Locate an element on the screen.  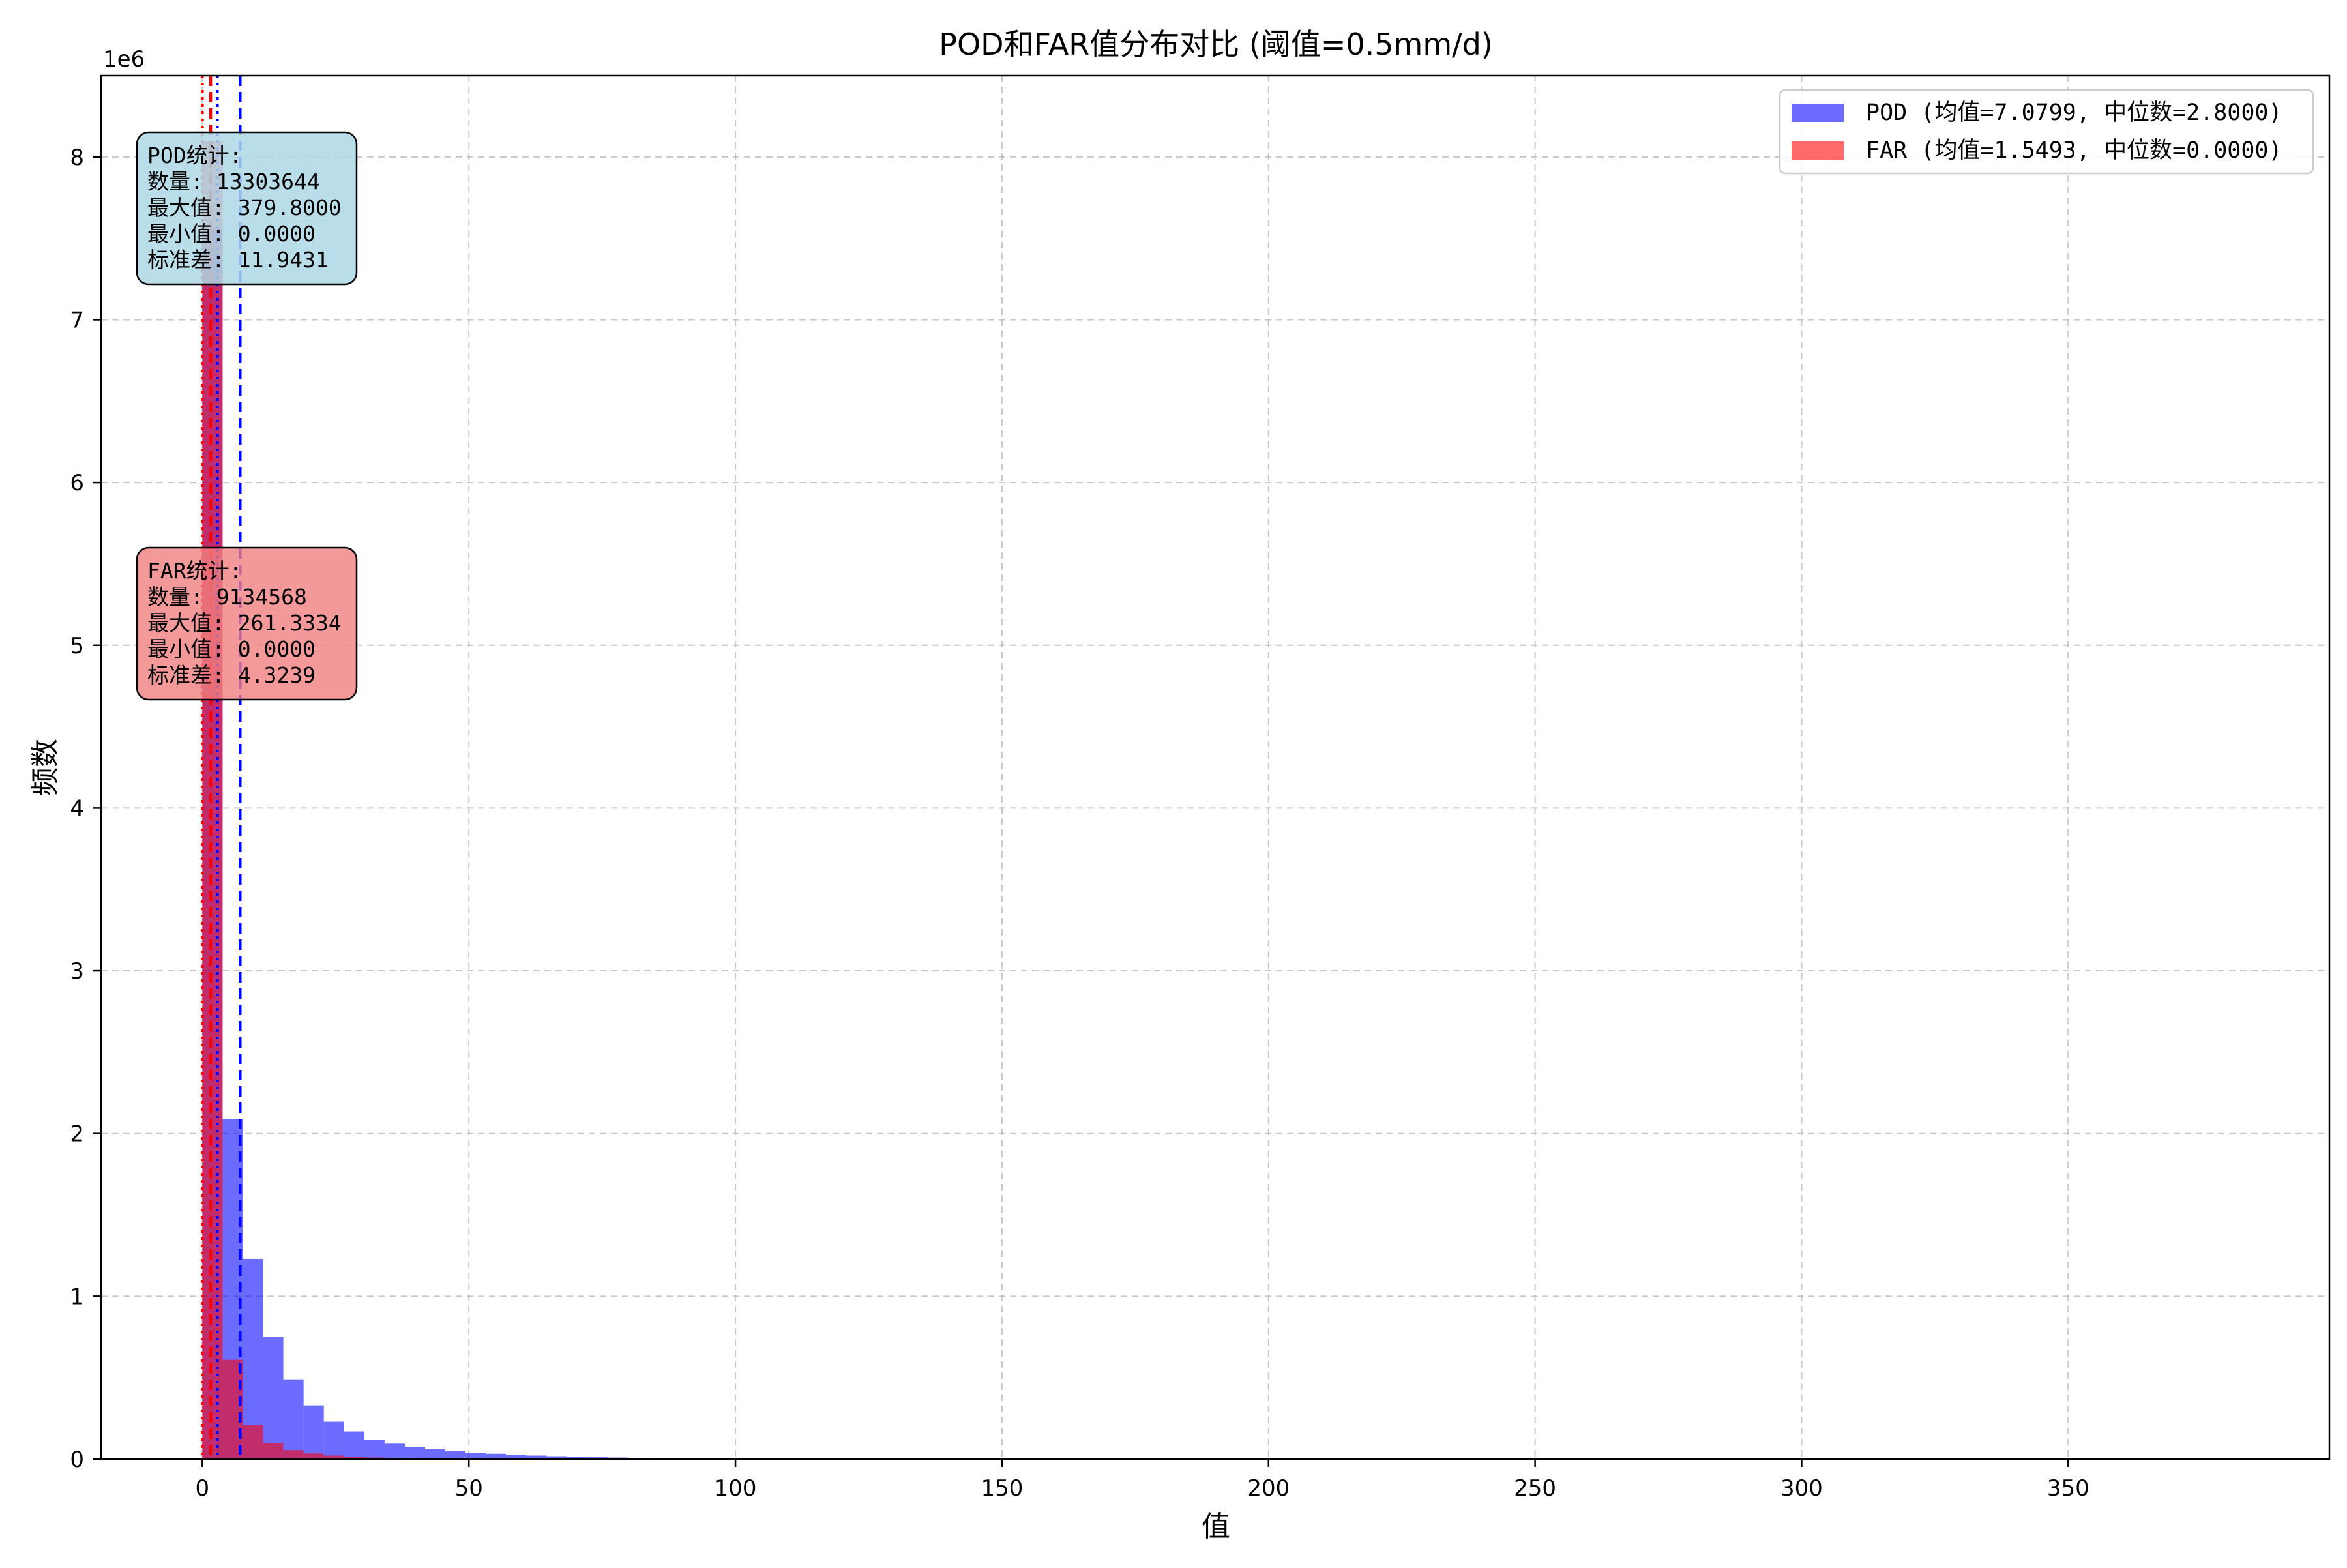
pod-stats-min: 最小值: 0.0000 is located at coordinates (232, 234).